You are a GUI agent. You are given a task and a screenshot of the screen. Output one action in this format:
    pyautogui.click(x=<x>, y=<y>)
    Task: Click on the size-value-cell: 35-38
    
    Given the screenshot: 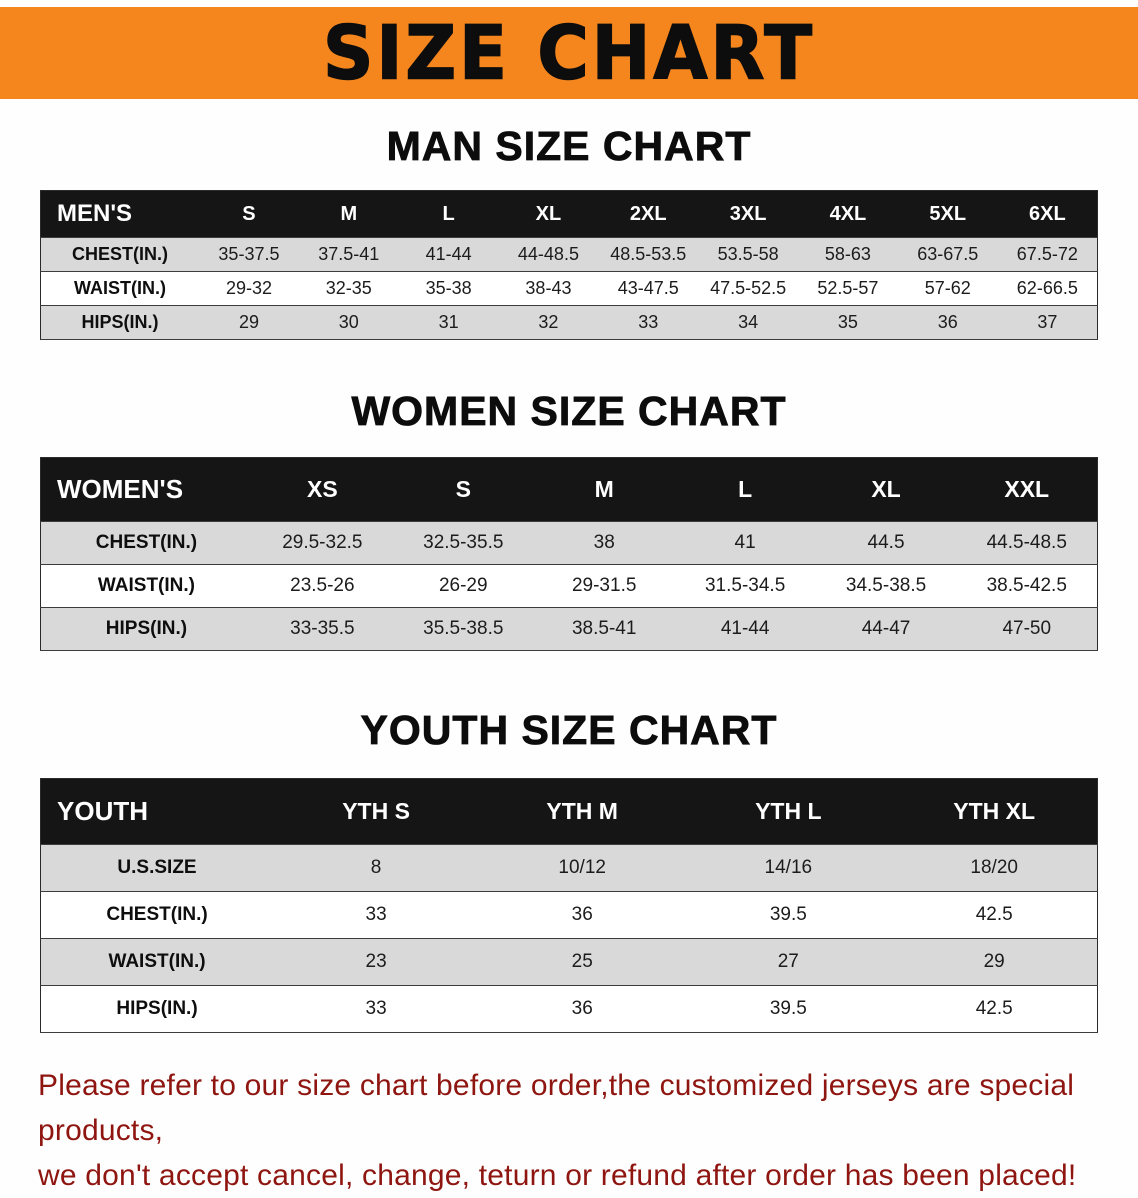 What is the action you would take?
    pyautogui.click(x=448, y=288)
    